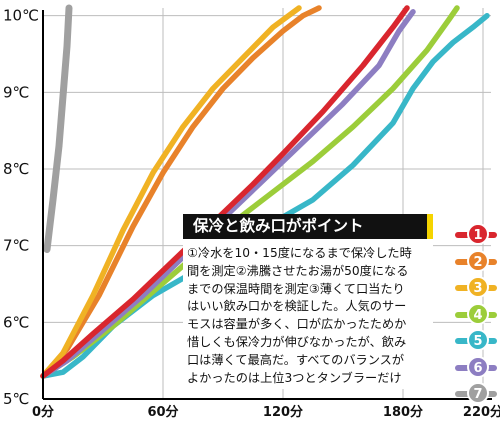  What do you see at coordinates (16, 92) in the screenshot?
I see `y-tick-label: 9℃` at bounding box center [16, 92].